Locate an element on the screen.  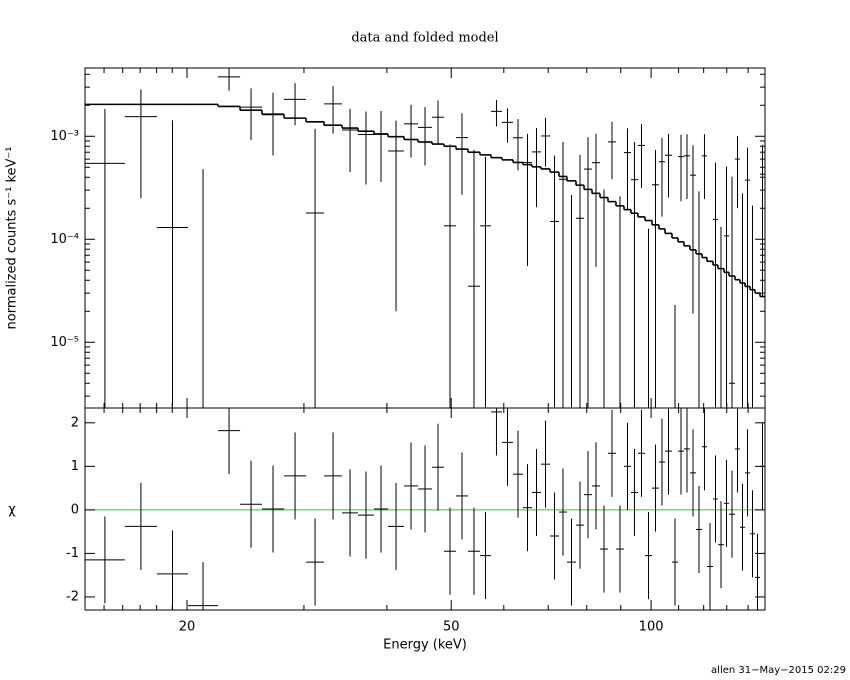
chart-title: data and folded model is located at coordinates (424, 38).